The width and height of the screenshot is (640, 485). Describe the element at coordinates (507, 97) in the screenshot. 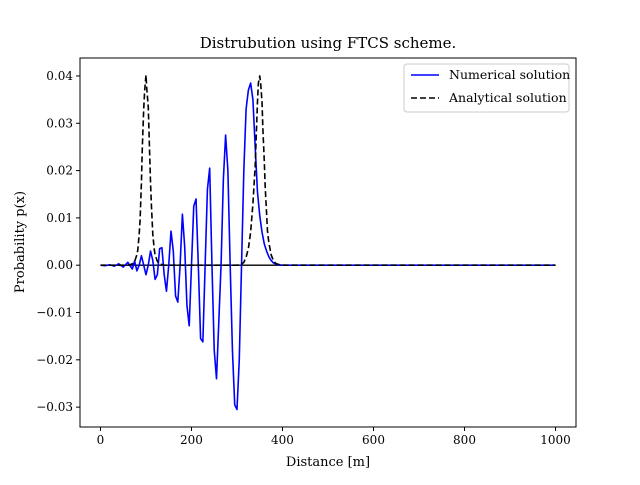

I see `legend-label-analytical: Analytical solution` at that location.